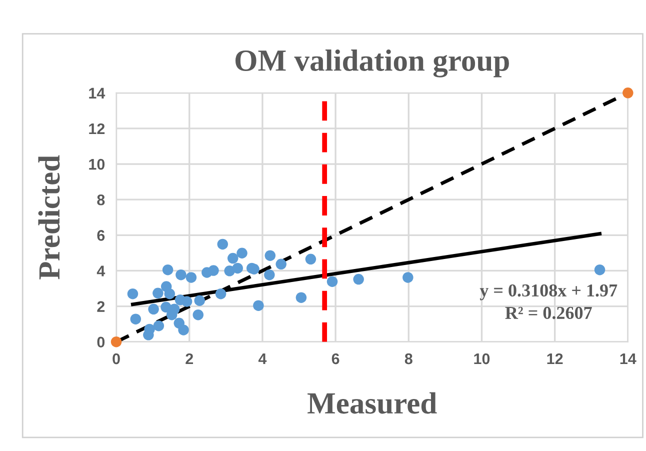 This screenshot has height=451, width=646. I want to click on y-tick-label: 14, so click(97, 93).